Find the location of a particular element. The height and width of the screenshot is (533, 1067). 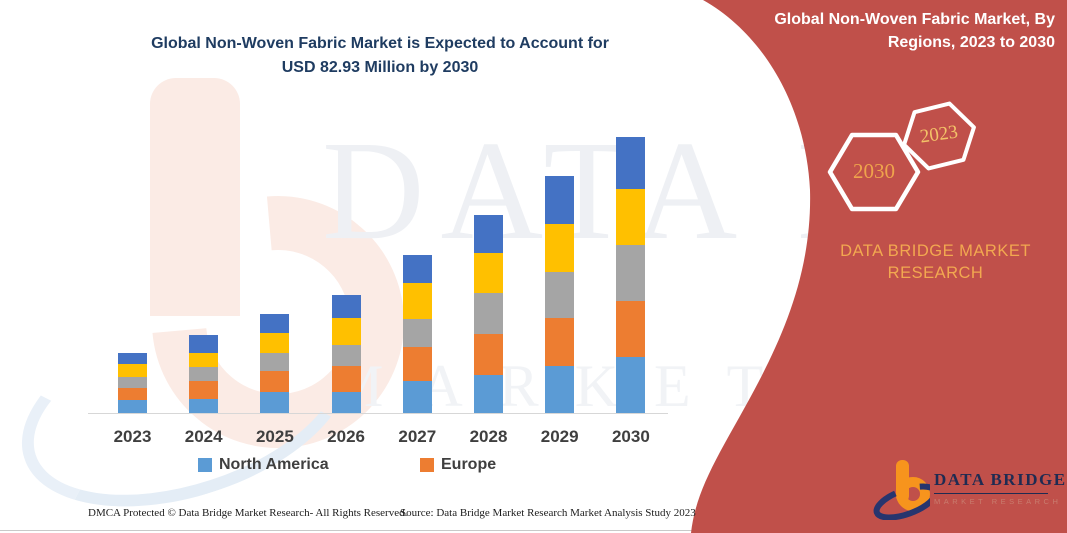

chart-title-line2: USD 82.93 Million by 2030 is located at coordinates (380, 67).